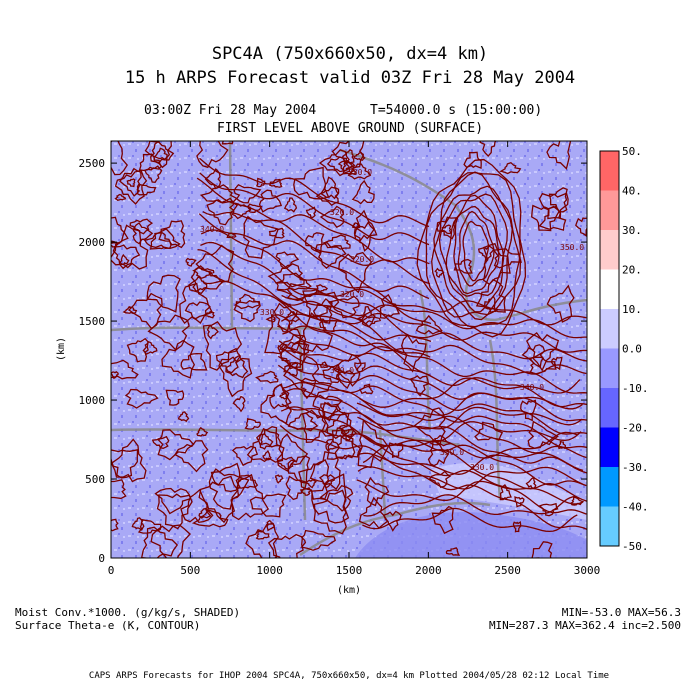  I want to click on colorbar: 50. 40. 30. 20. 10. 0.0 -10. -20. -30. -40. -50., so click(624, 349).